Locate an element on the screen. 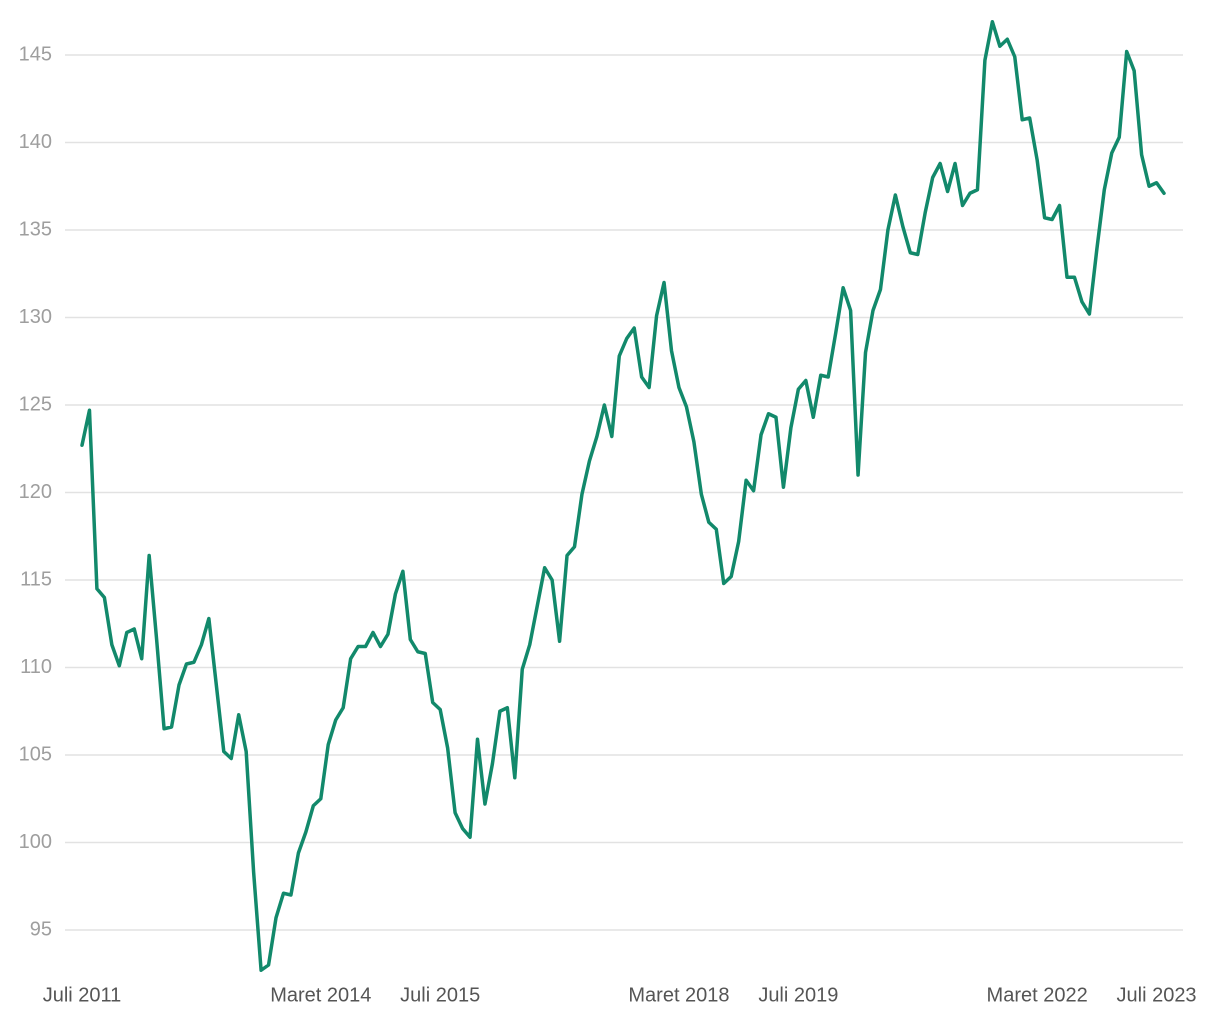  y-tick-label: 95 is located at coordinates (41, 929).